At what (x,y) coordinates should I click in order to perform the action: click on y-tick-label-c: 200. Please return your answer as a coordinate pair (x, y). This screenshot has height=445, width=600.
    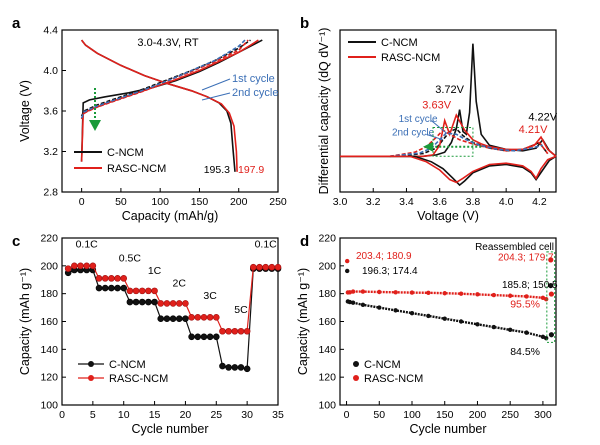
    Looking at the image, I should click on (49, 266).